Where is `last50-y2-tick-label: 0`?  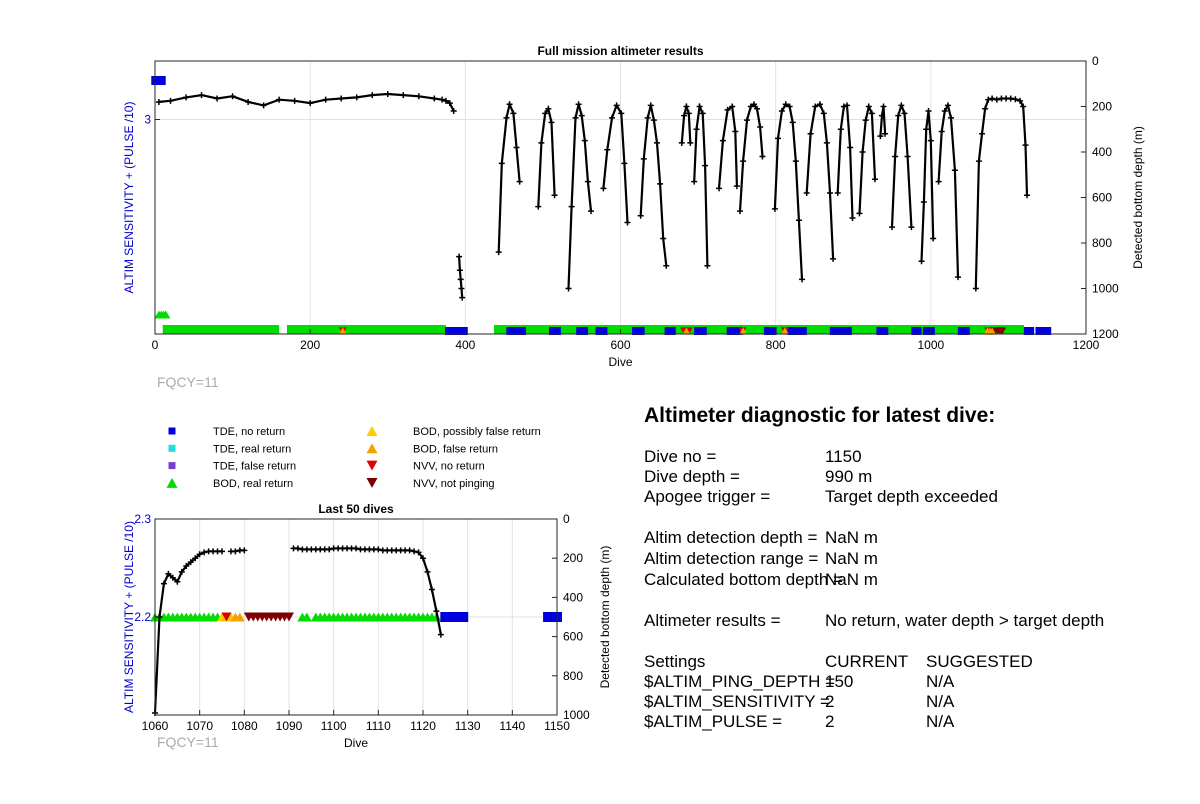
last50-y2-tick-label: 0 is located at coordinates (566, 519).